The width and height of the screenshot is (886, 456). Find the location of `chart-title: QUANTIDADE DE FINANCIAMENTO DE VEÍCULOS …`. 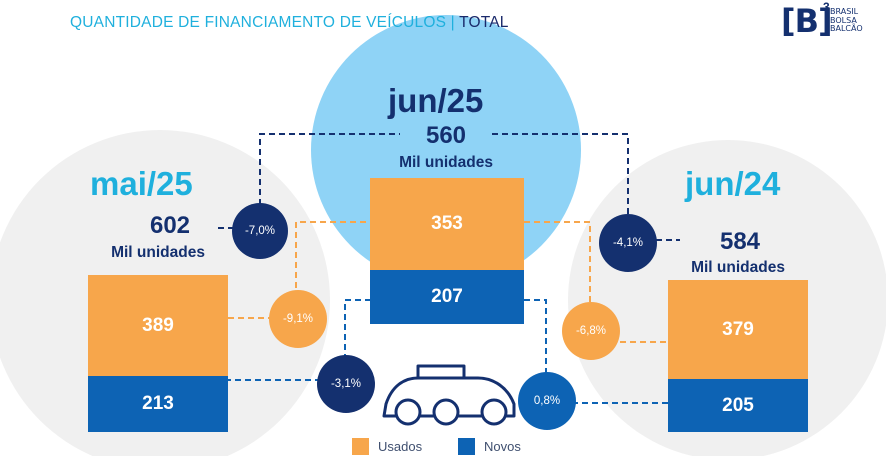

chart-title: QUANTIDADE DE FINANCIAMENTO DE VEÍCULOS … is located at coordinates (289, 23).